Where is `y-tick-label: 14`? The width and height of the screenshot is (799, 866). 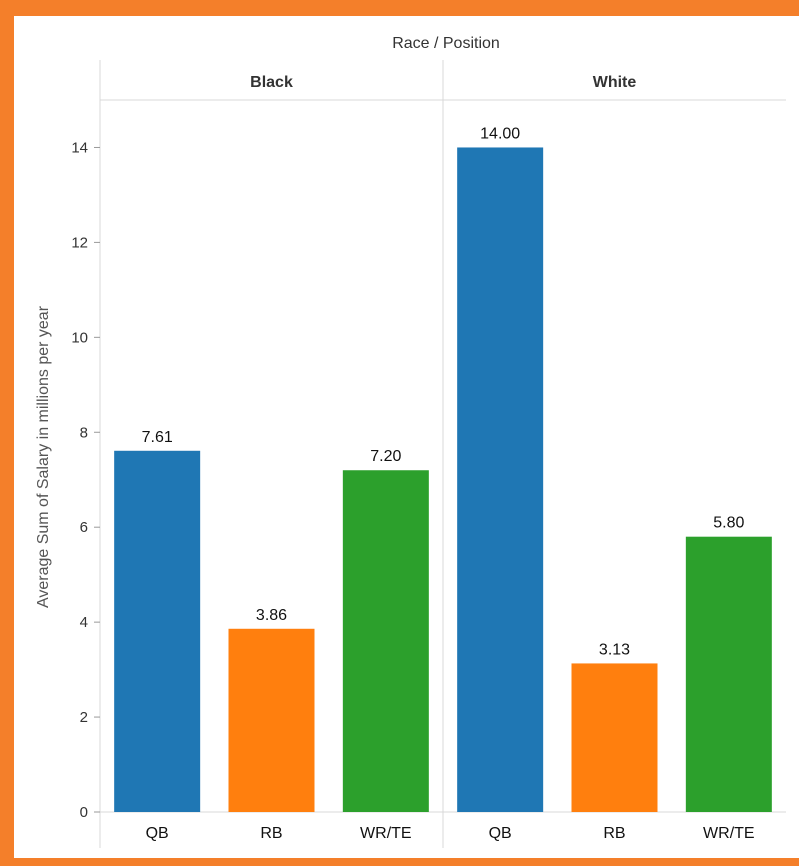
y-tick-label: 14 is located at coordinates (79, 147).